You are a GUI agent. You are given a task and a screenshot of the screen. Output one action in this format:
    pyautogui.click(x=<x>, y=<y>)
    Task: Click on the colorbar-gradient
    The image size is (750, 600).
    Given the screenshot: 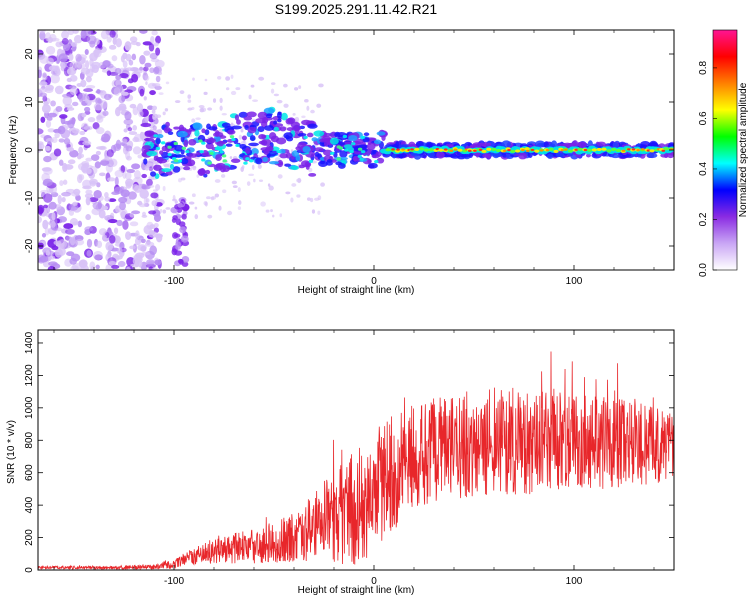 What is the action you would take?
    pyautogui.click(x=725, y=150)
    